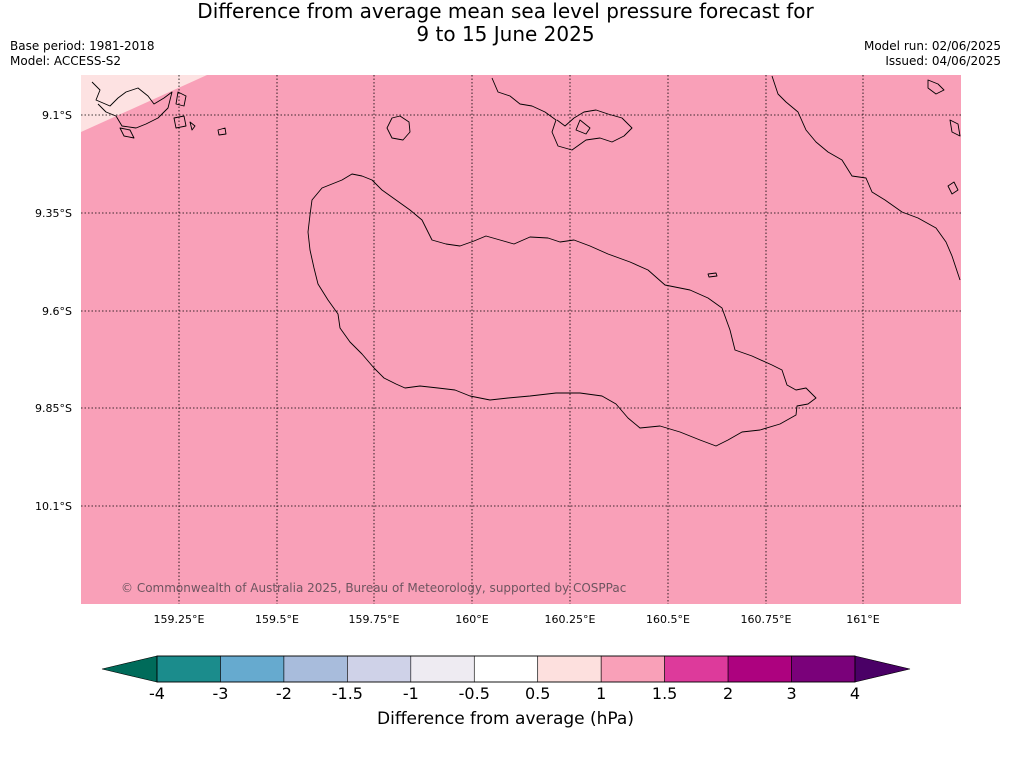 The width and height of the screenshot is (1011, 758). Describe the element at coordinates (505, 34) in the screenshot. I see `title-line-2: 9 to 15 June 2025` at that location.